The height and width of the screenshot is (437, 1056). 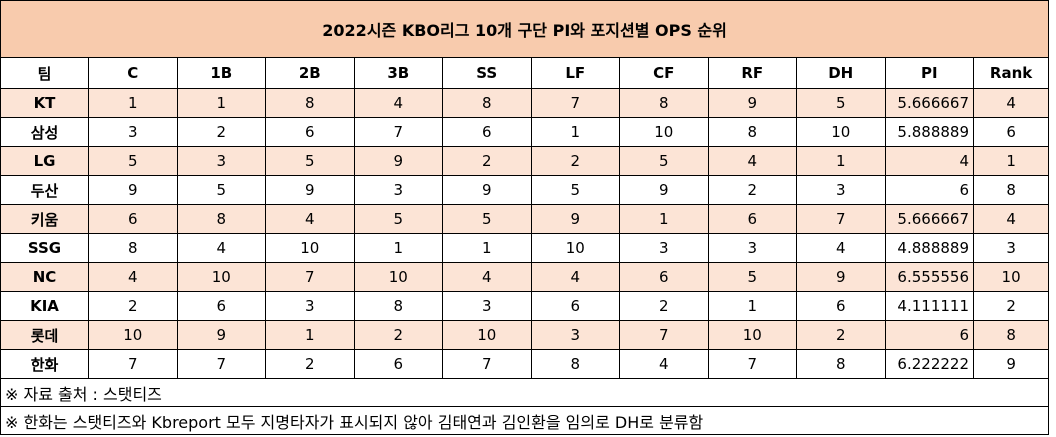 I want to click on header-cell: CF, so click(x=664, y=73).